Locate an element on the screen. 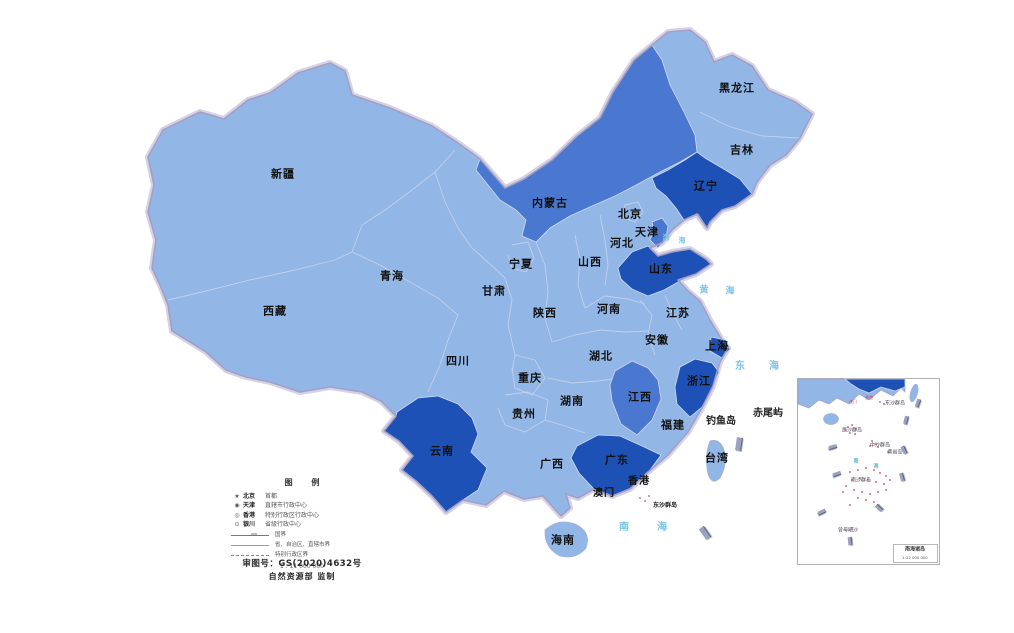 Image resolution: width=1014 pixels, height=633 pixels. province-label: 江苏 is located at coordinates (678, 313).